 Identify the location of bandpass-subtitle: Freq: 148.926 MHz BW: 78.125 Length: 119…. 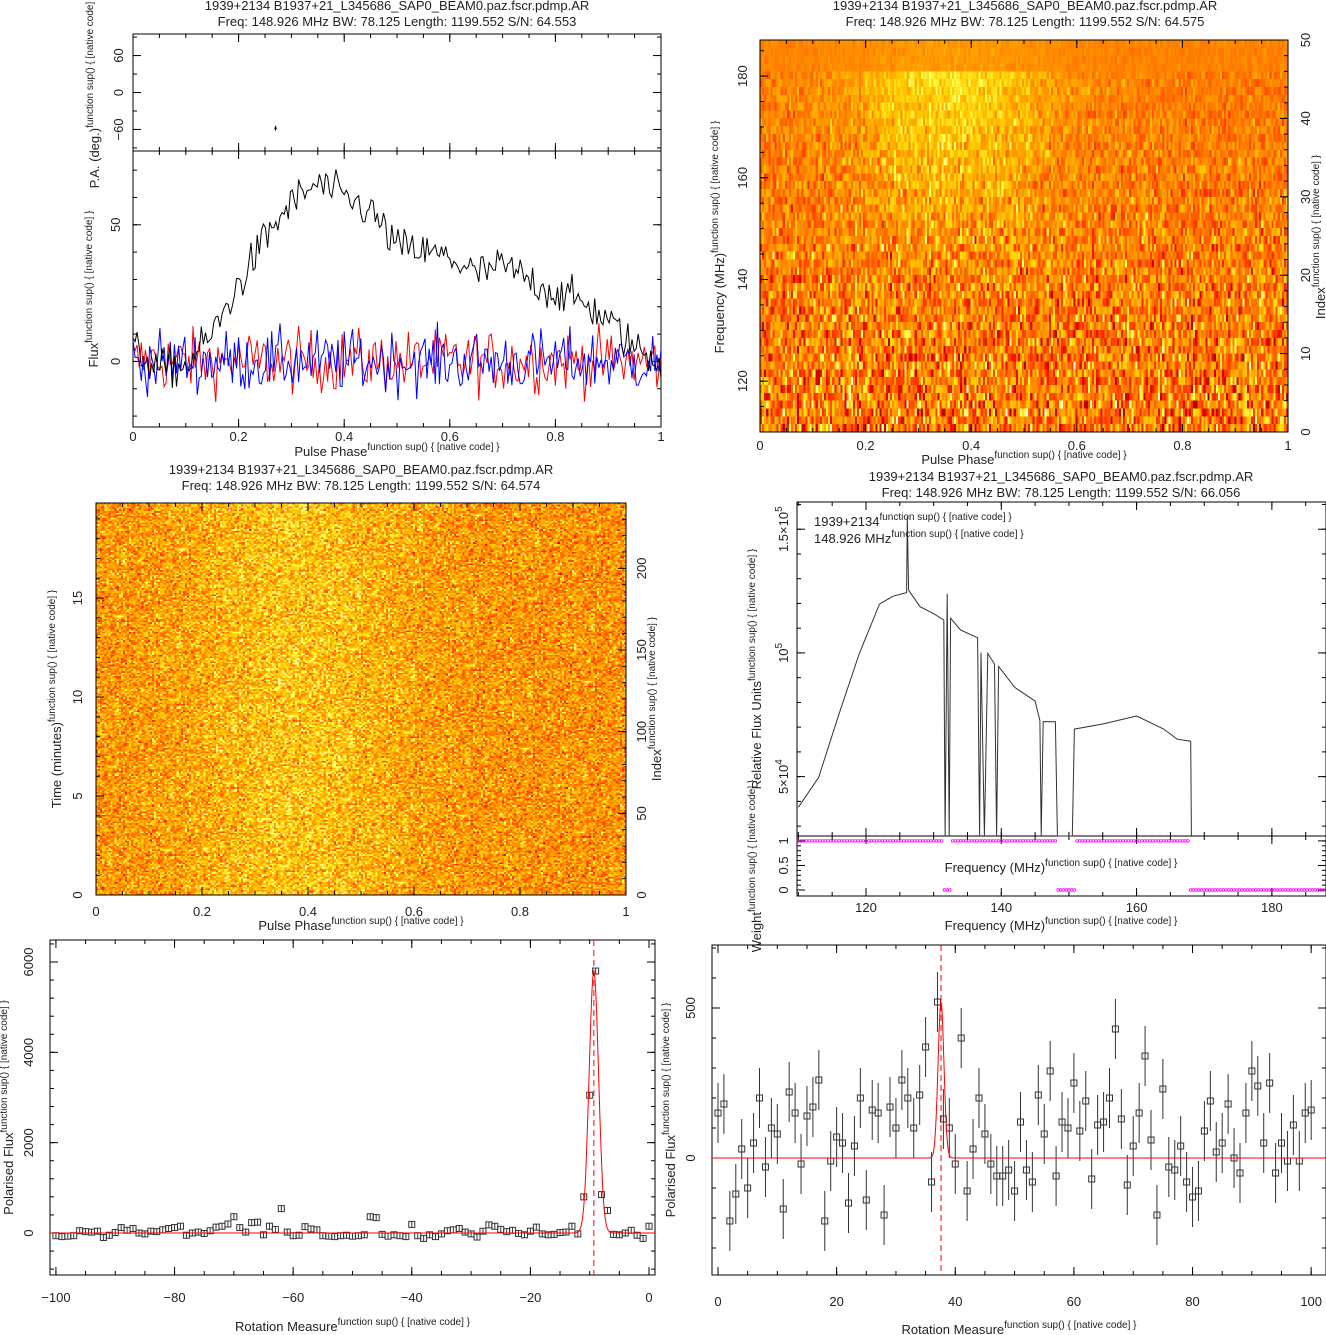
(1061, 492).